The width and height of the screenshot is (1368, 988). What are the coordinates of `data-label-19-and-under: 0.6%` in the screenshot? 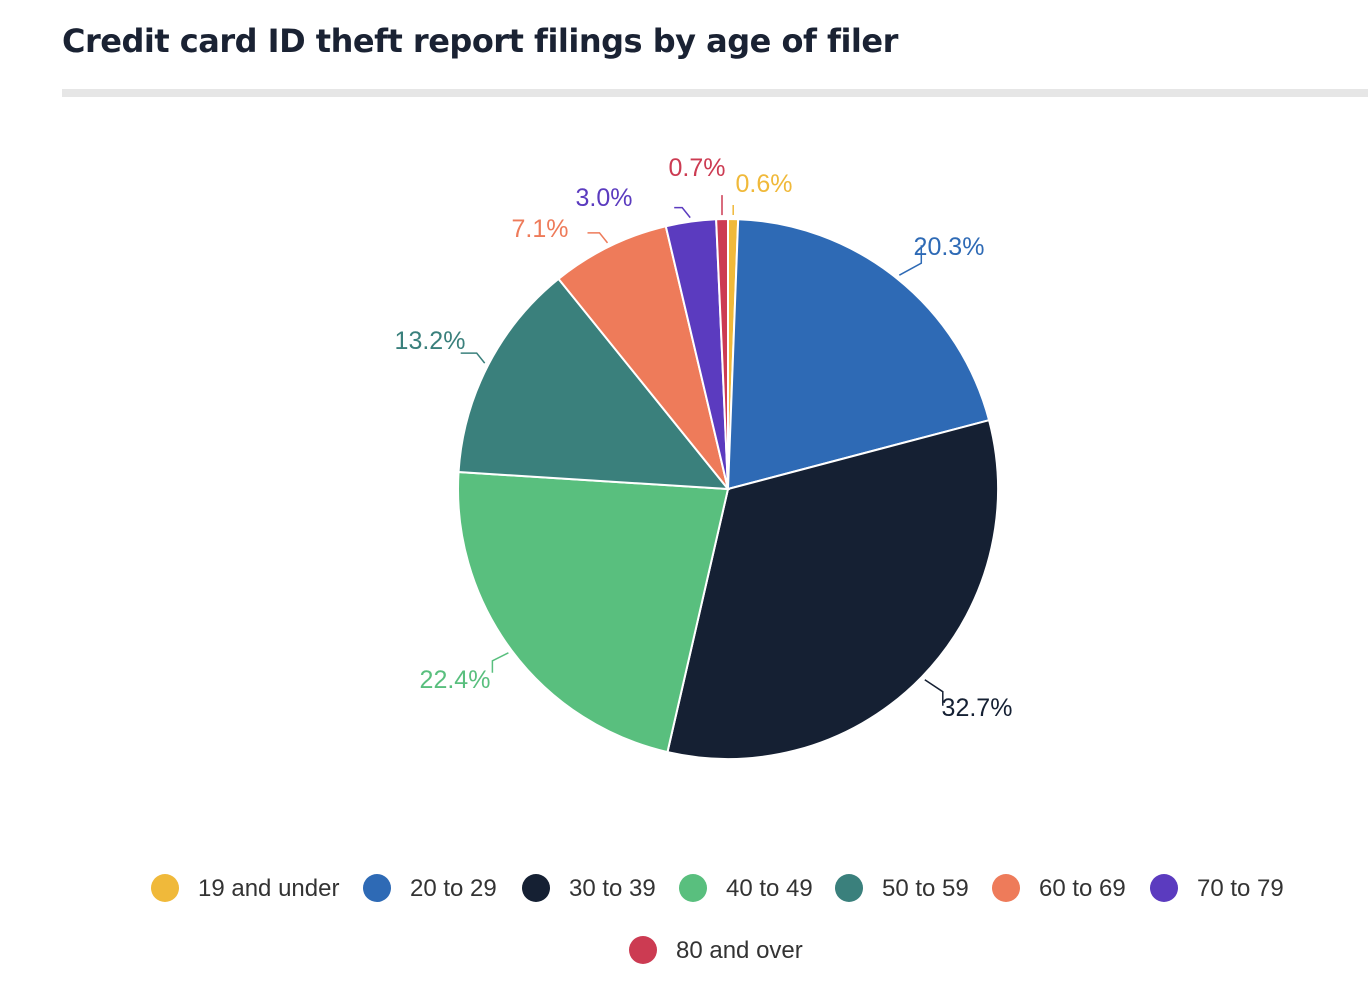 It's located at (764, 184).